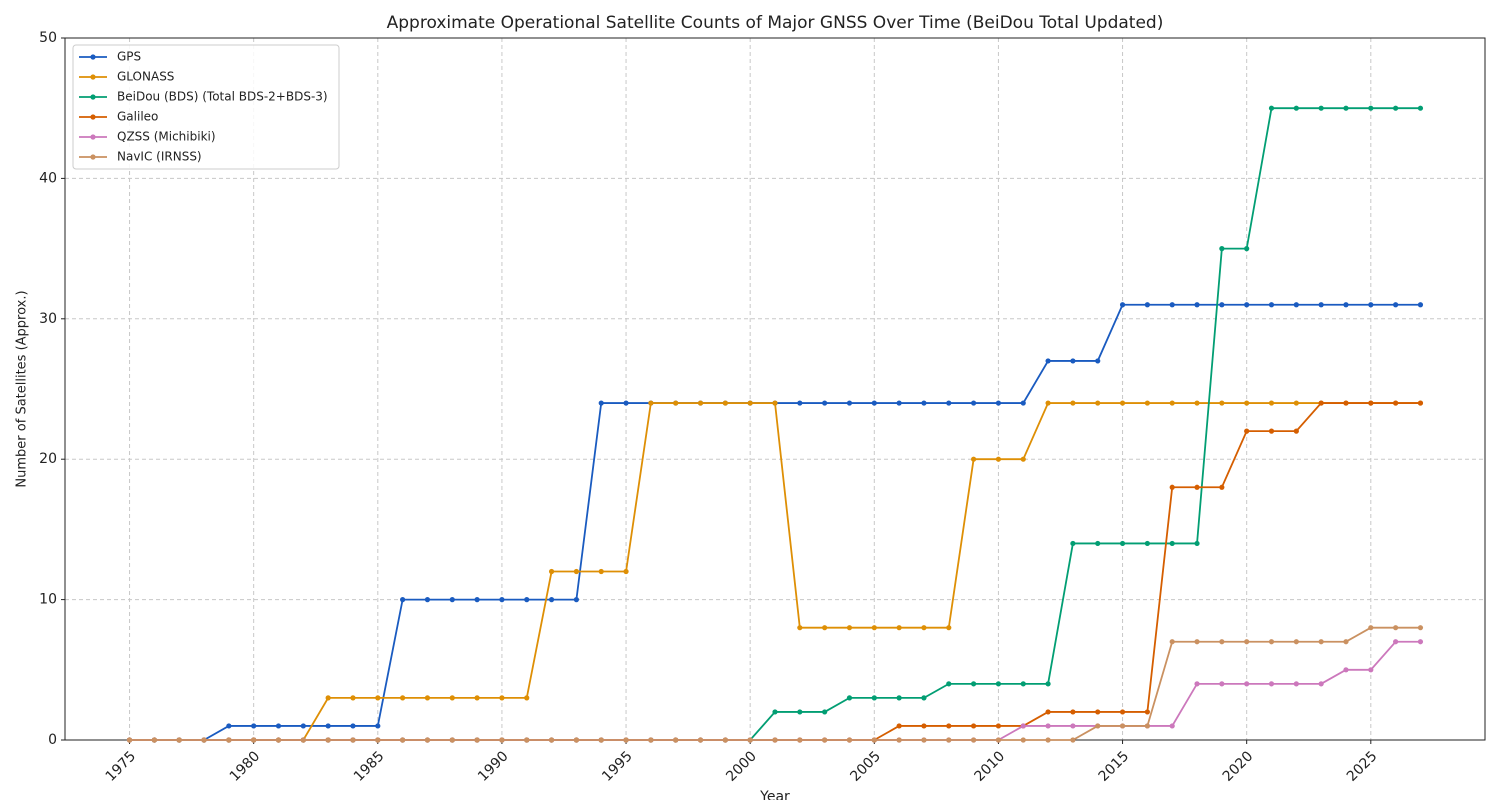 The image size is (1500, 800). I want to click on legend-label: BeiDou (BDS) (Total BDS-2+BDS-3), so click(222, 97).